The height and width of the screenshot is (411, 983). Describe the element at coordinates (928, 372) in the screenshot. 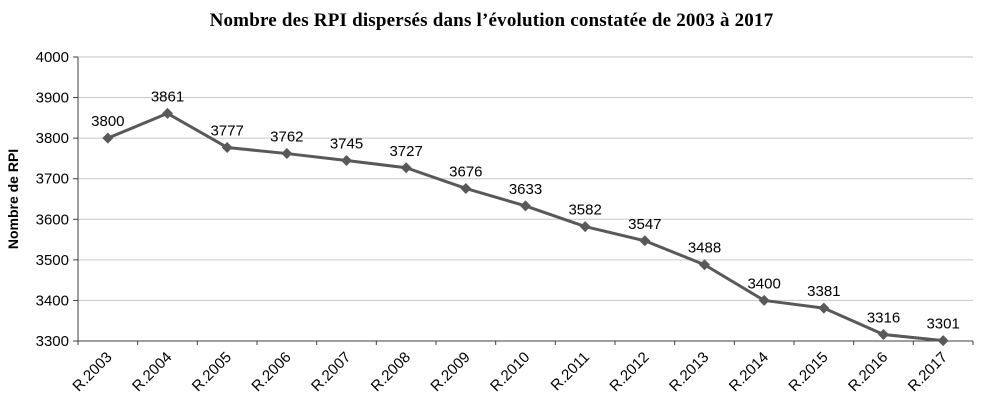

I see `x-tick-label: R.2017` at that location.